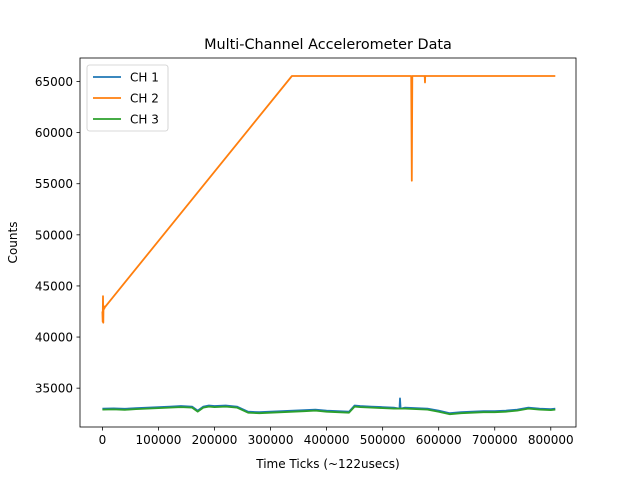 This screenshot has width=640, height=480. I want to click on x-tick-label: 200000, so click(215, 440).